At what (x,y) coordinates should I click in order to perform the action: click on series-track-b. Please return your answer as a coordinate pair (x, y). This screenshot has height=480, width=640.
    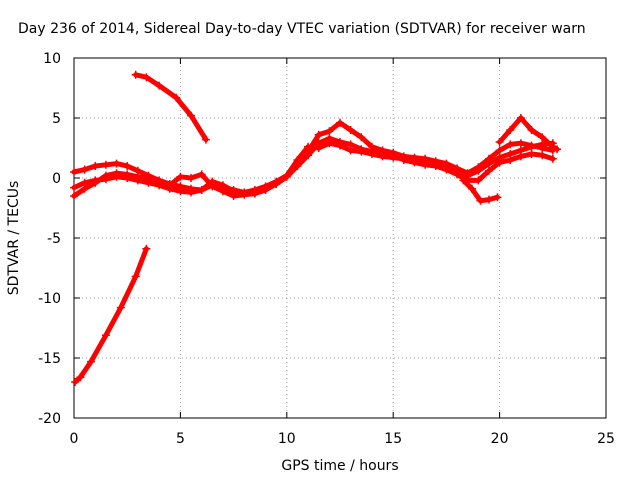
    Looking at the image, I should click on (170, 107).